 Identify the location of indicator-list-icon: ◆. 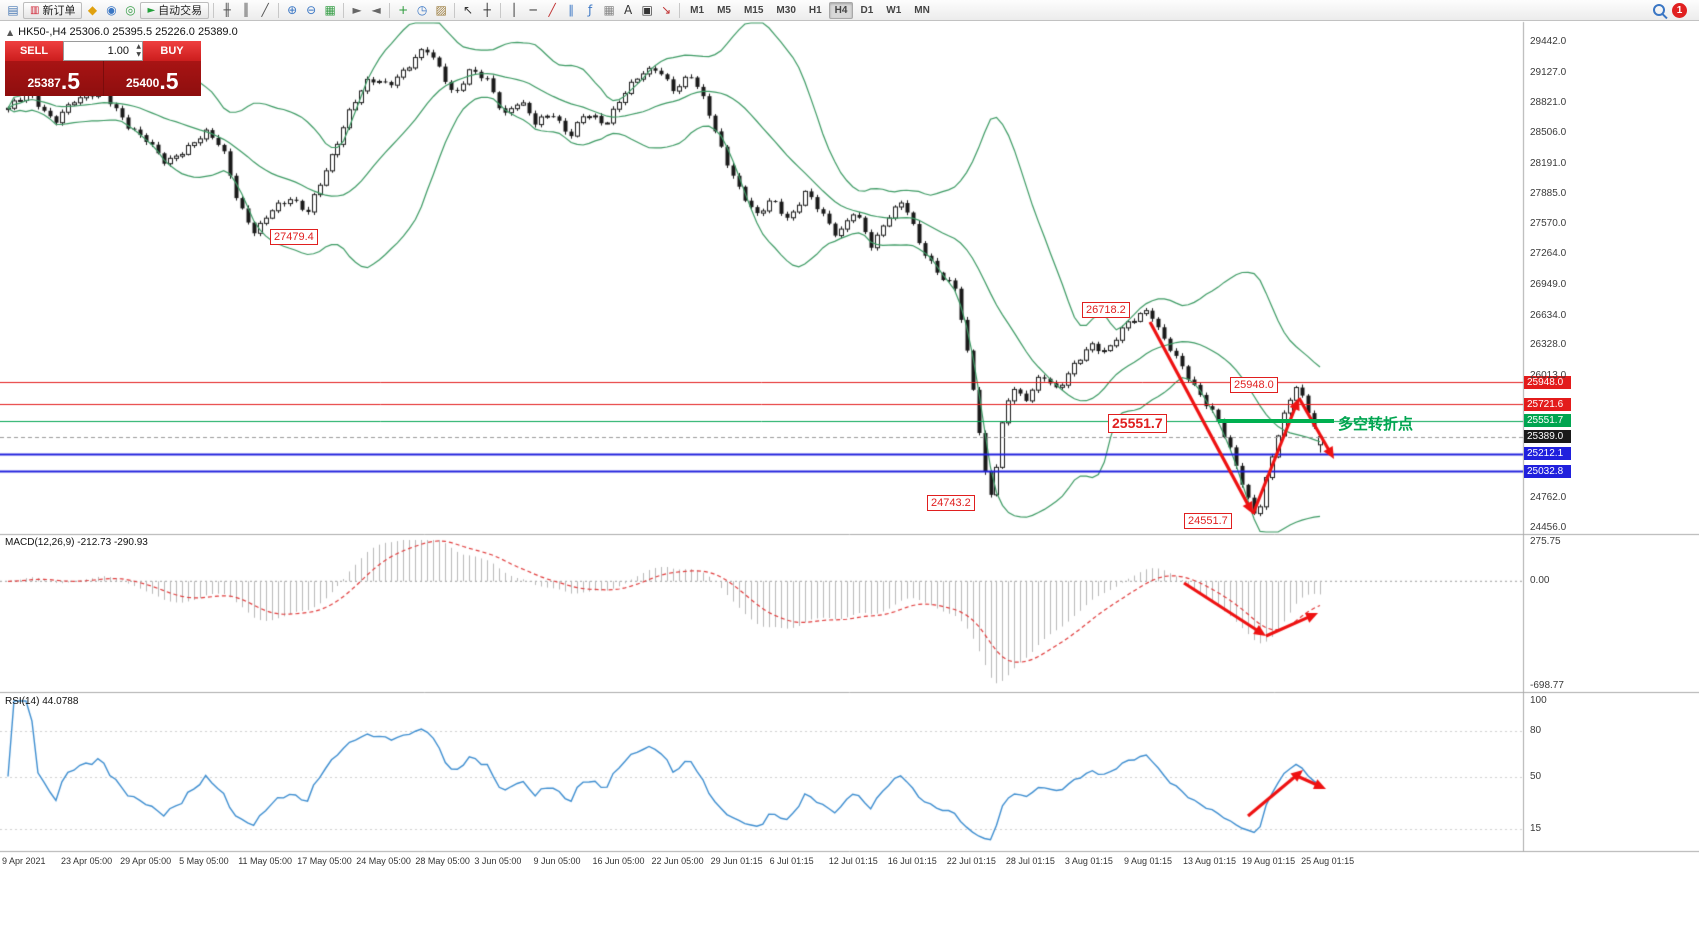
(92, 10).